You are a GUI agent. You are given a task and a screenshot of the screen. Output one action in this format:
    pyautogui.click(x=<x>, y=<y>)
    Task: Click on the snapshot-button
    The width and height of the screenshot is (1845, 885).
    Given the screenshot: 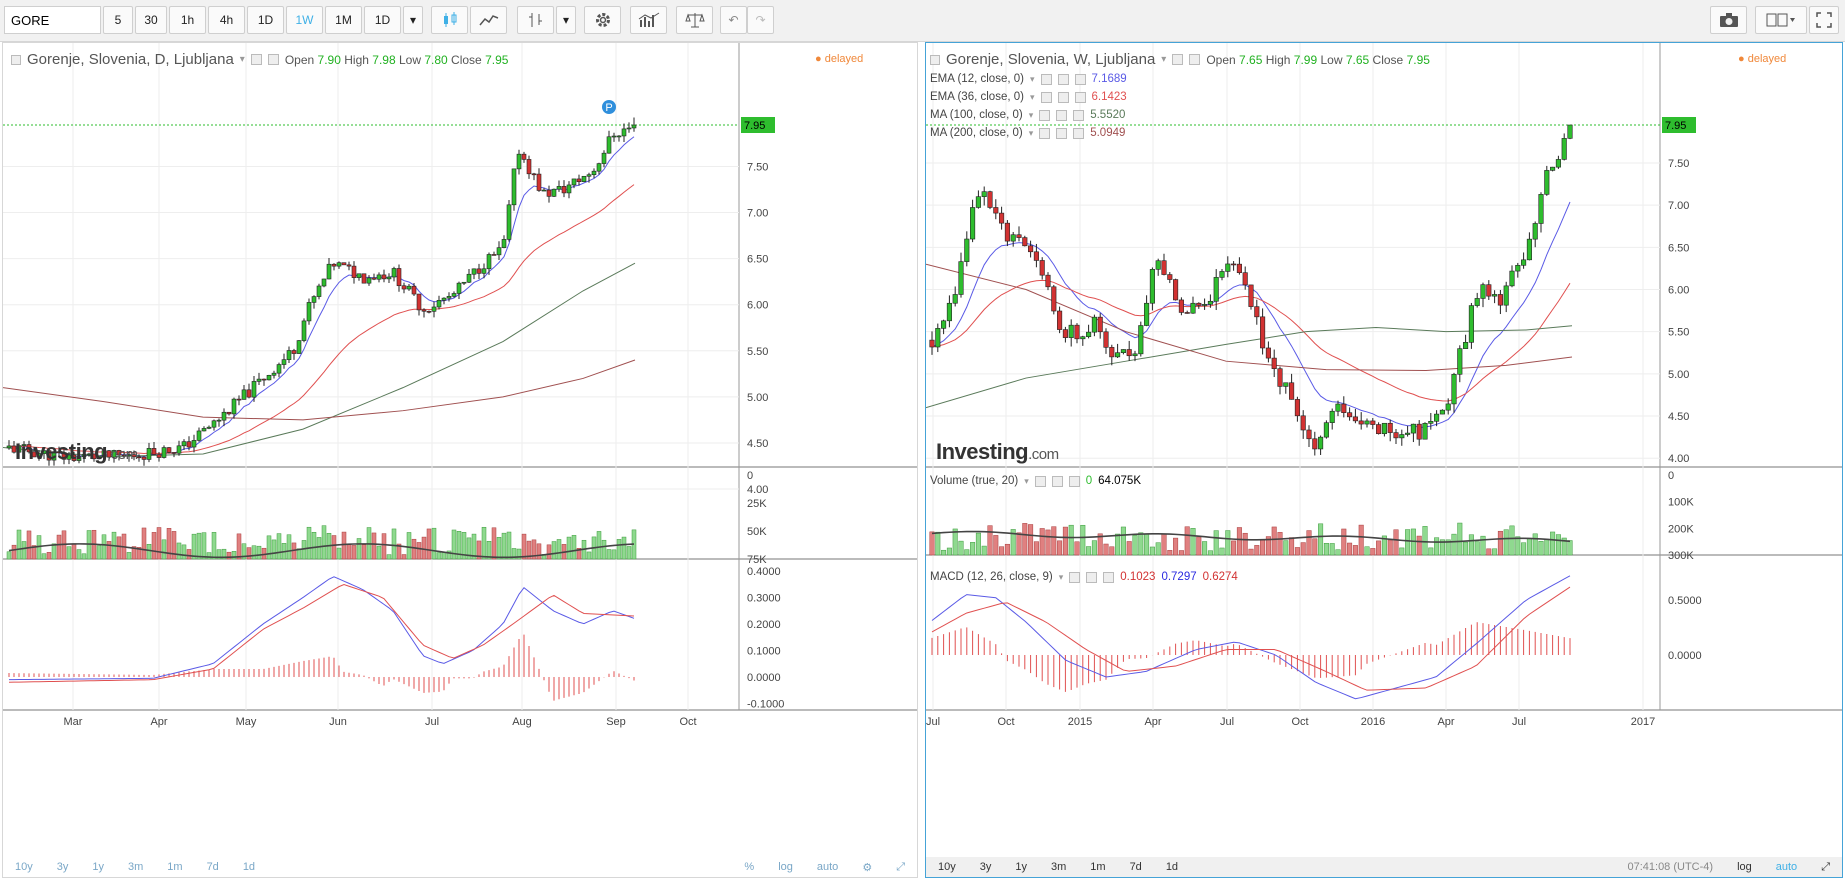 What is the action you would take?
    pyautogui.click(x=1728, y=20)
    